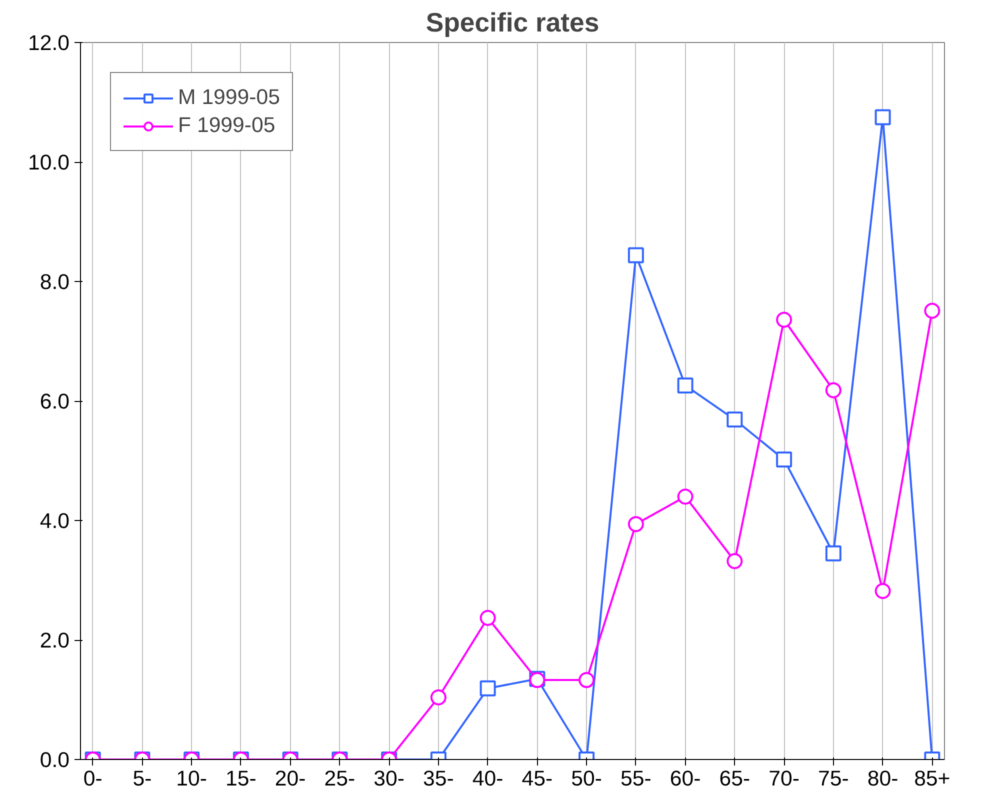 Image resolution: width=984 pixels, height=809 pixels. What do you see at coordinates (932, 778) in the screenshot?
I see `x-tick-label: 85+` at bounding box center [932, 778].